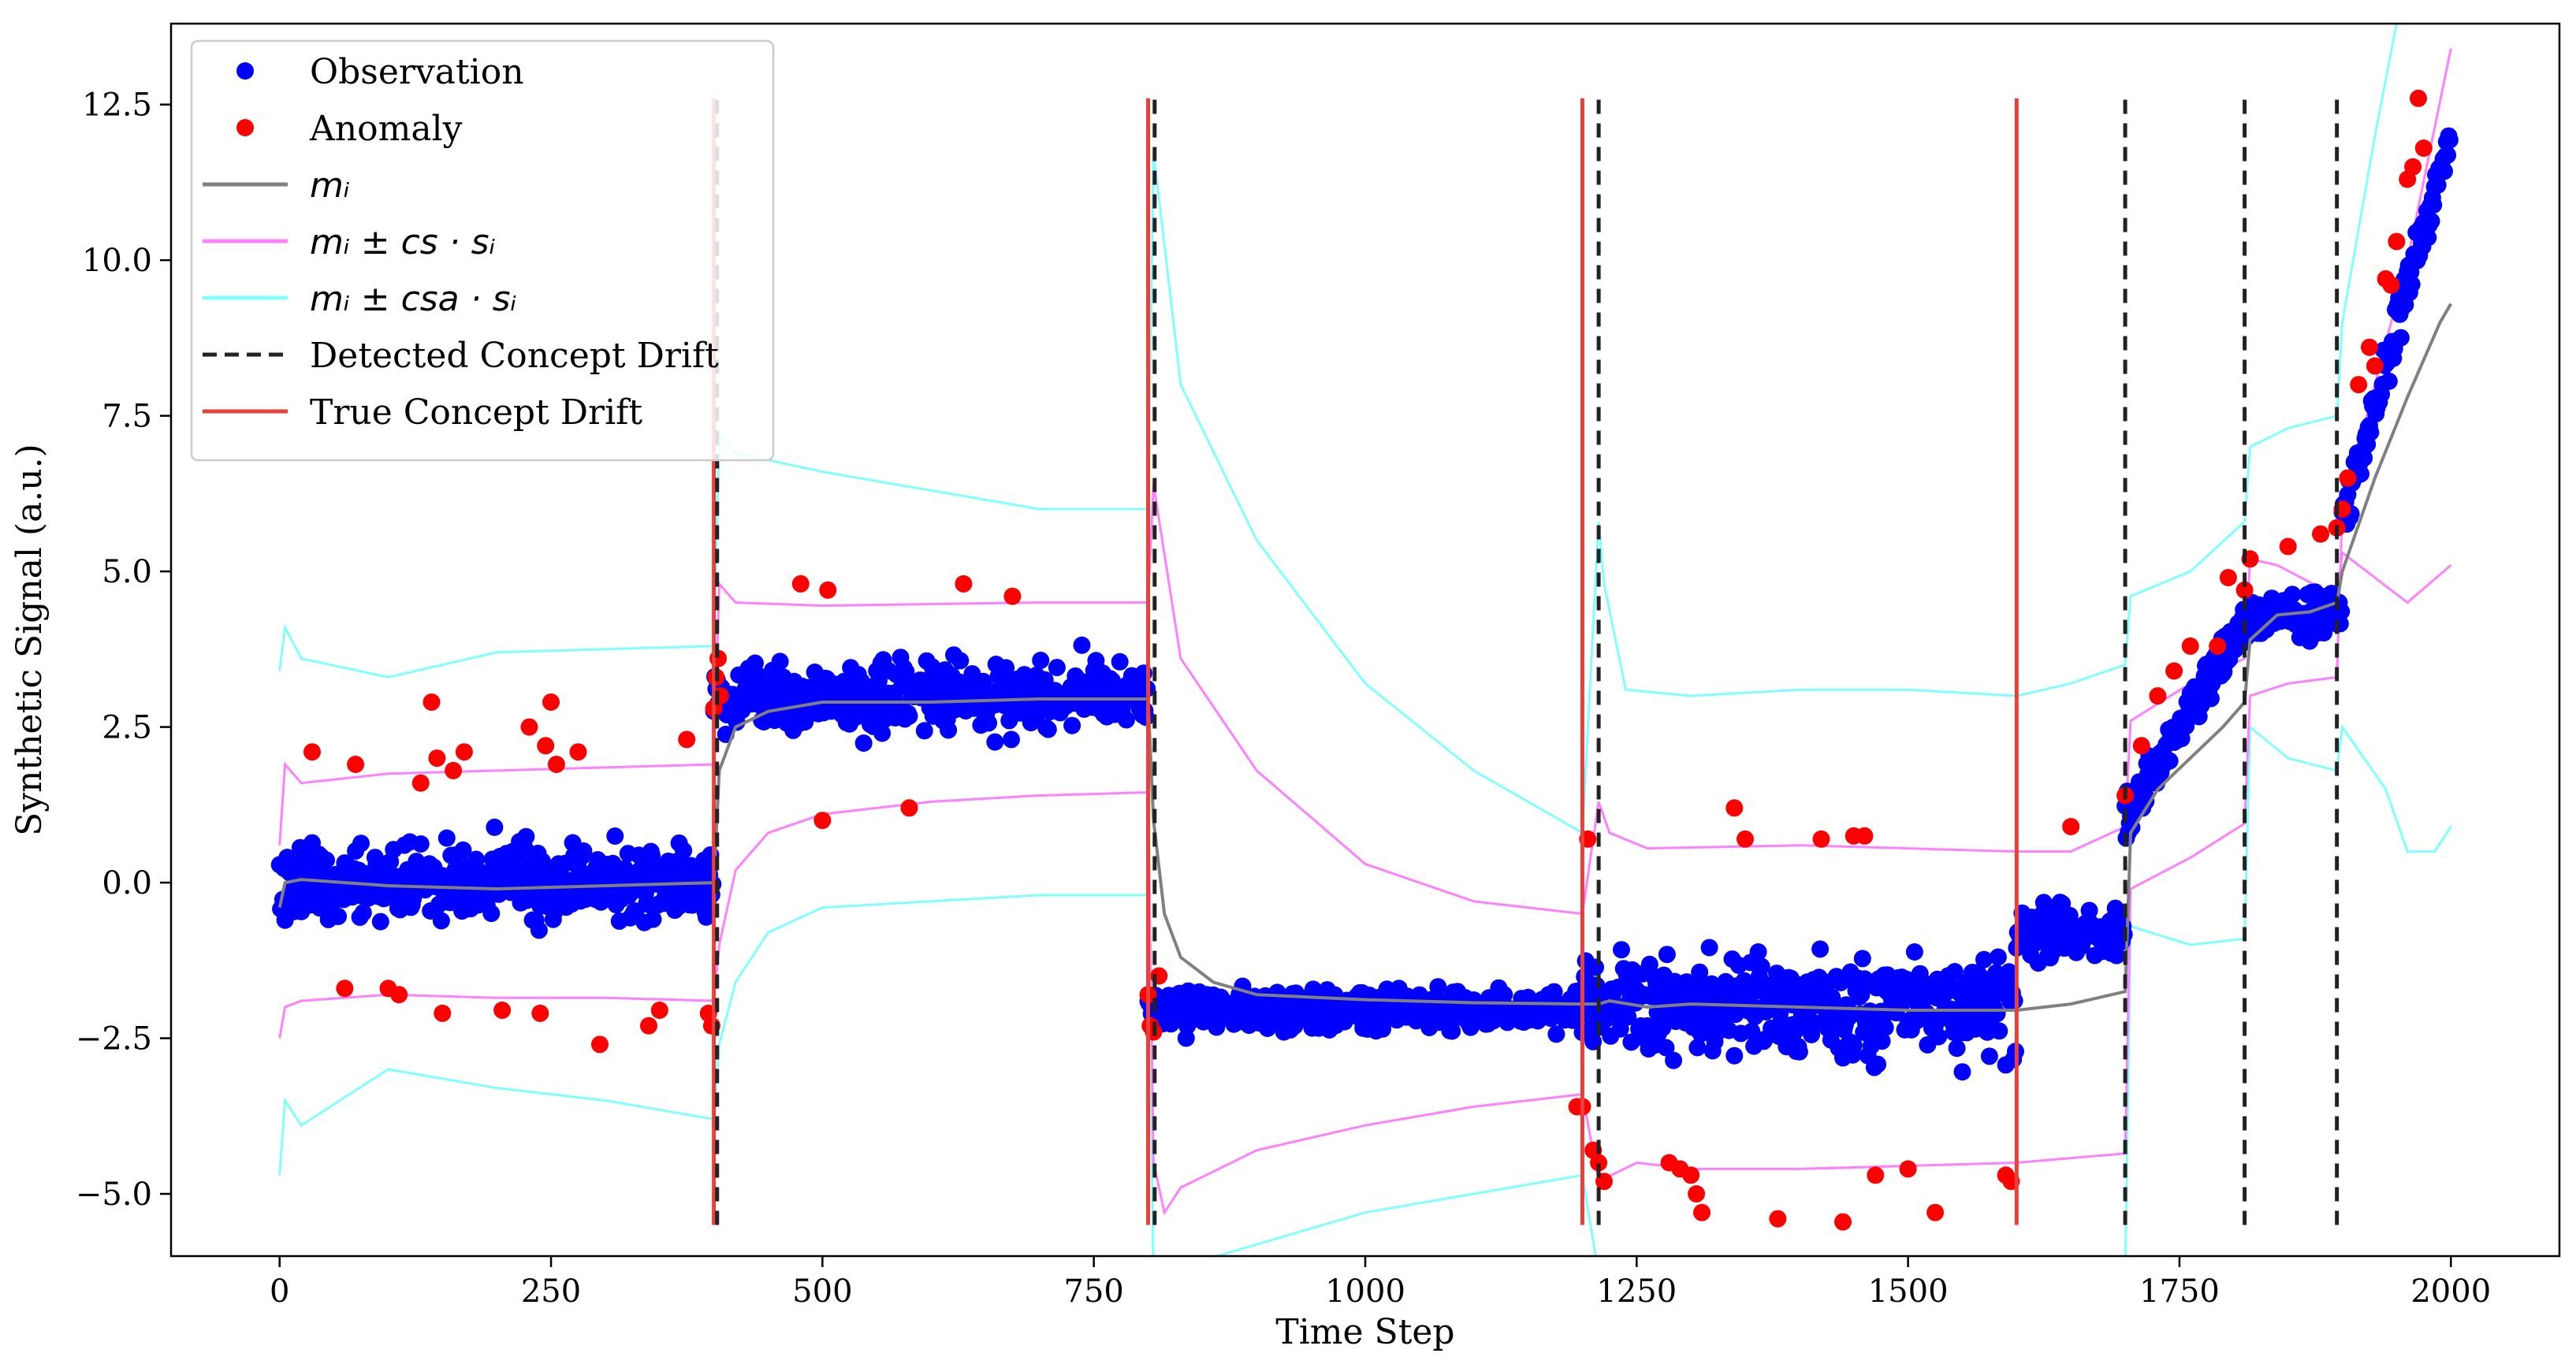 Image resolution: width=2576 pixels, height=1368 pixels. Describe the element at coordinates (2450, 1291) in the screenshot. I see `x-tick-label: 2000` at that location.